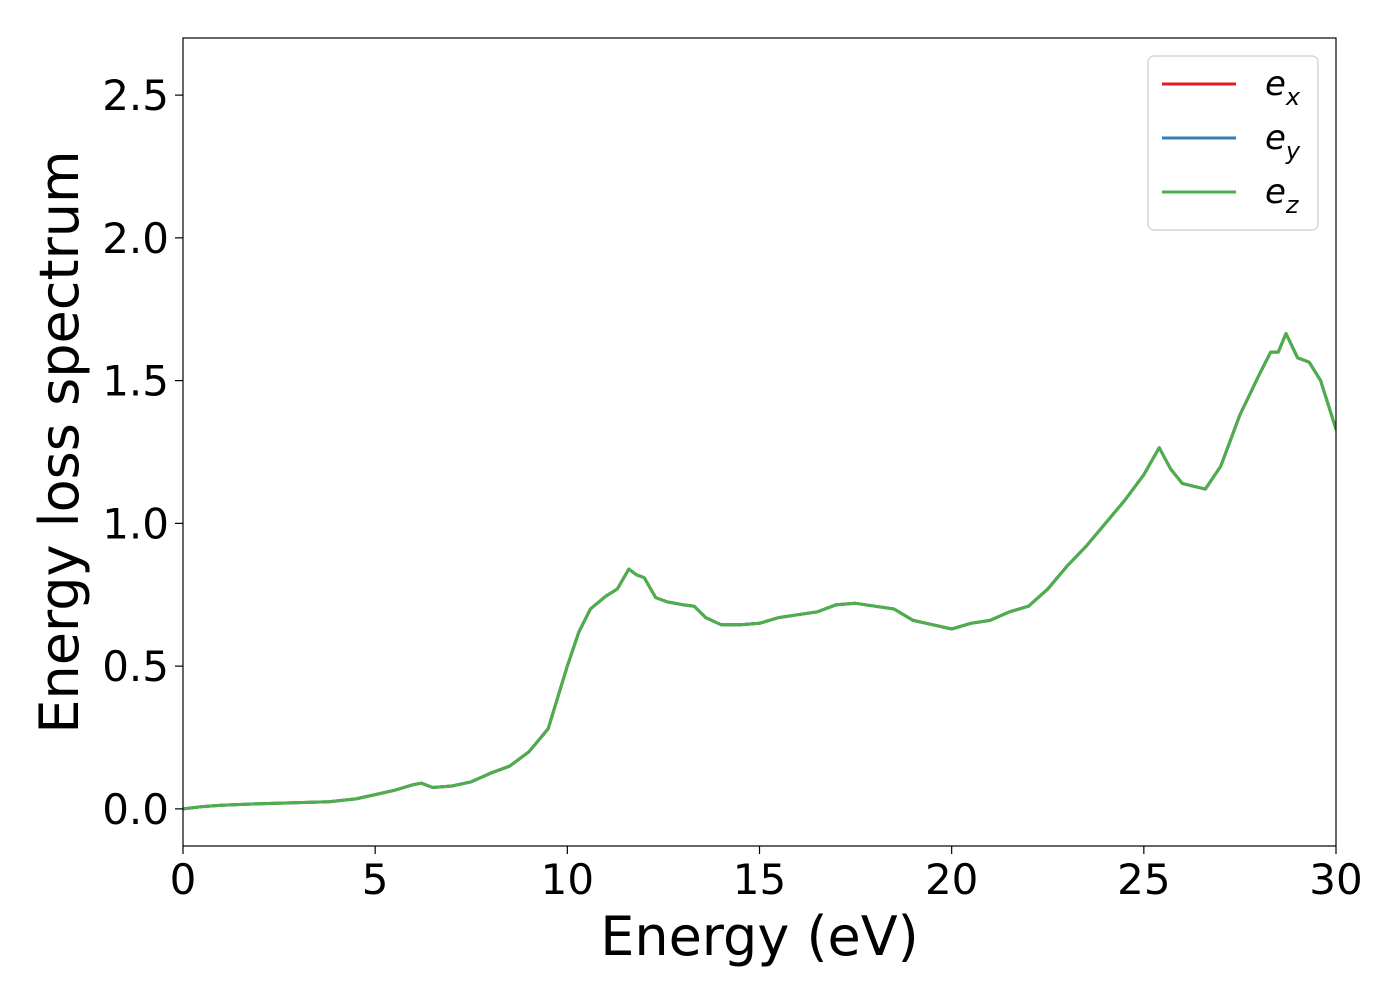 The width and height of the screenshot is (1400, 1000). I want to click on x-axis-title: Energy (eV), so click(759, 936).